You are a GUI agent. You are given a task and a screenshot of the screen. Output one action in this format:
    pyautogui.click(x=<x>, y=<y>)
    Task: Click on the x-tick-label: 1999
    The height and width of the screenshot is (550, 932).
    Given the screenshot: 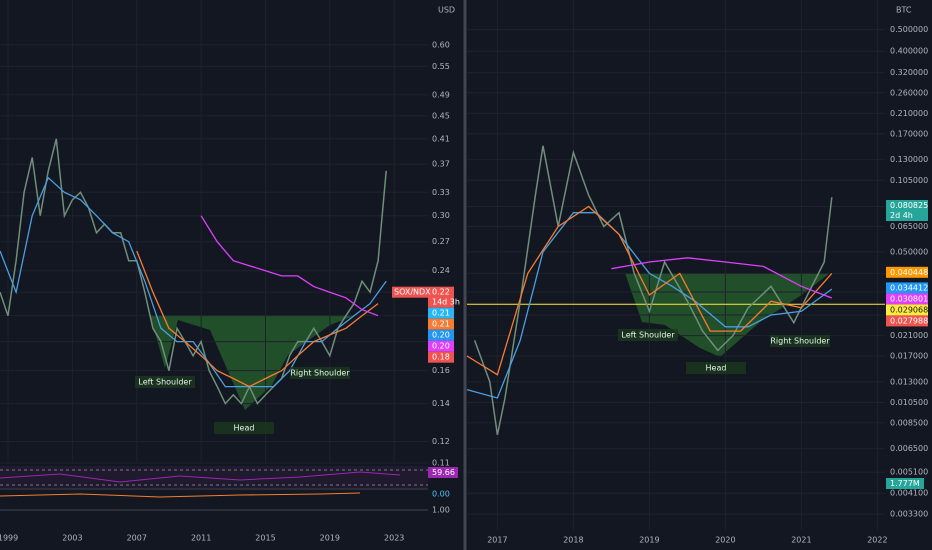 What is the action you would take?
    pyautogui.click(x=9, y=538)
    